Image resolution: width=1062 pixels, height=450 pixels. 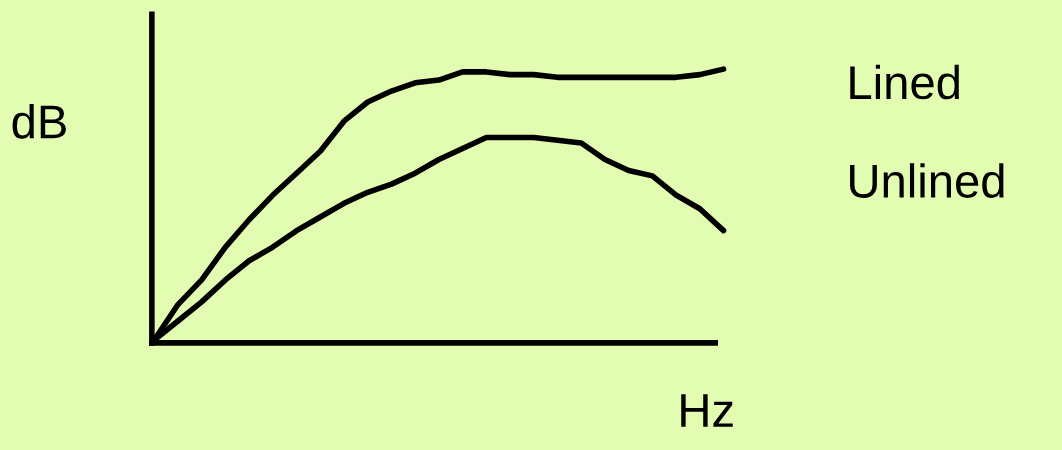 I want to click on text: Lined, so click(x=904, y=82).